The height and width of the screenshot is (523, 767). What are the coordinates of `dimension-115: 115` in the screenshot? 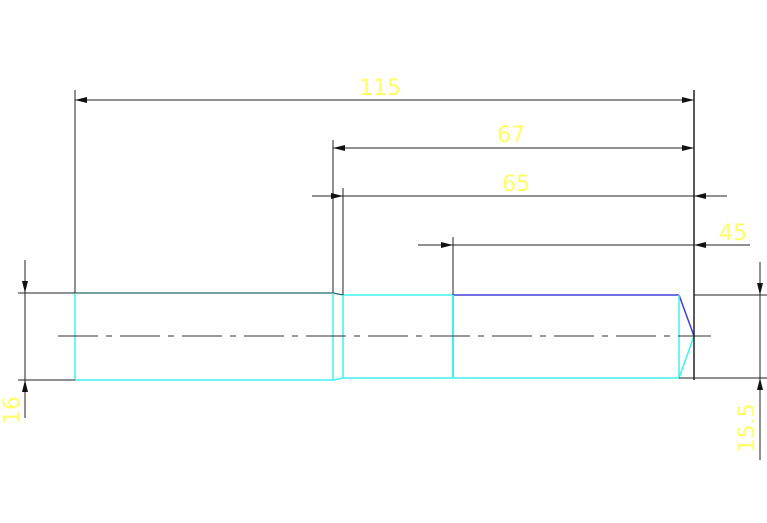 It's located at (384, 89).